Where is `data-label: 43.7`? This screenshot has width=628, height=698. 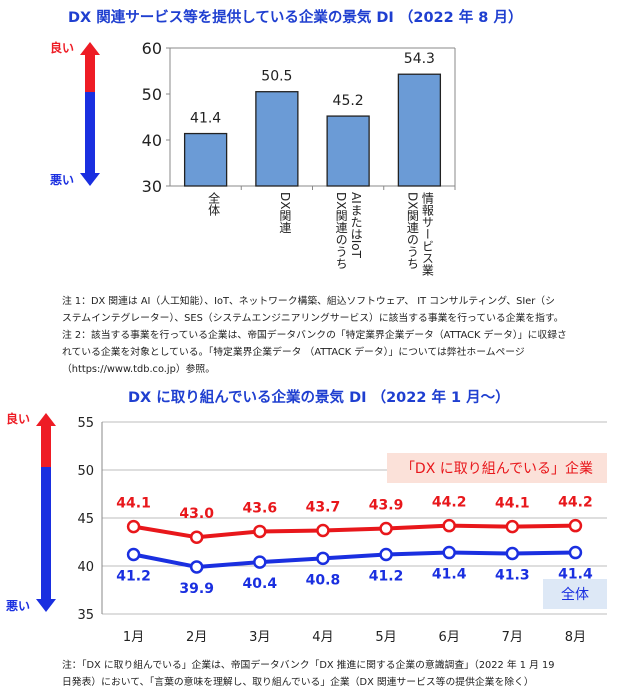
data-label: 43.7 is located at coordinates (323, 507).